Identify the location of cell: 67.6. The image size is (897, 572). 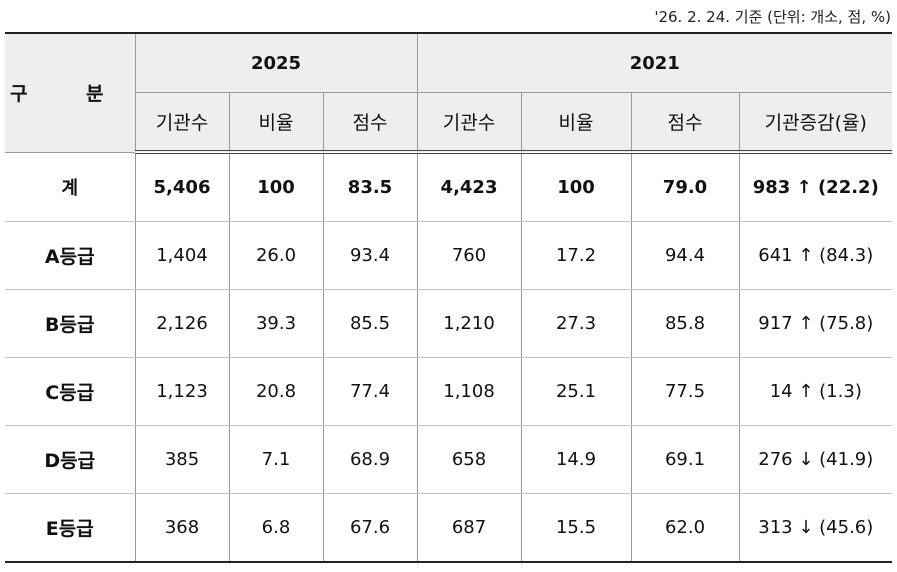
(370, 528).